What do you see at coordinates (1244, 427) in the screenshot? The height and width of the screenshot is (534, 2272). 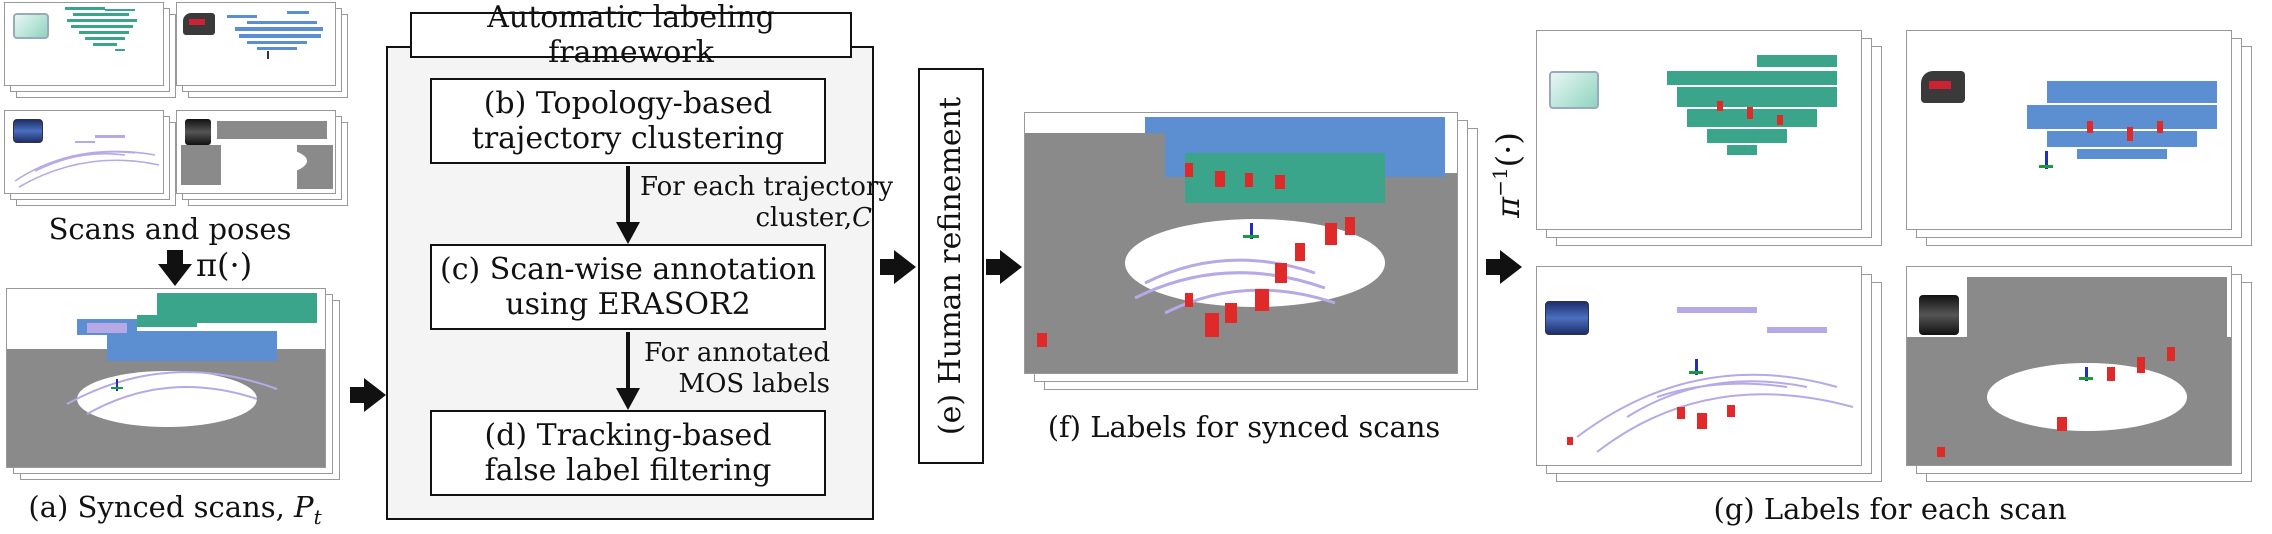 I see `labels-synced-caption: (f) Labels for synced scans` at bounding box center [1244, 427].